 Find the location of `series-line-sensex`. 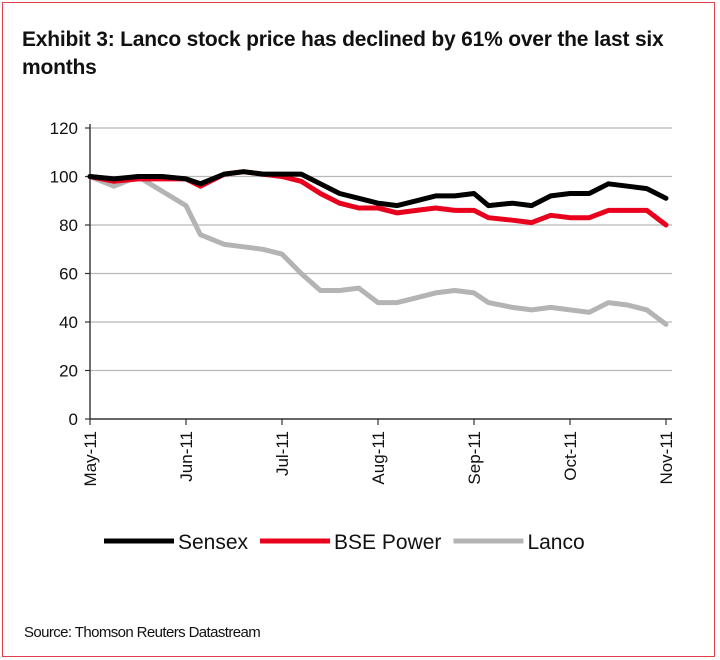

series-line-sensex is located at coordinates (378, 189).